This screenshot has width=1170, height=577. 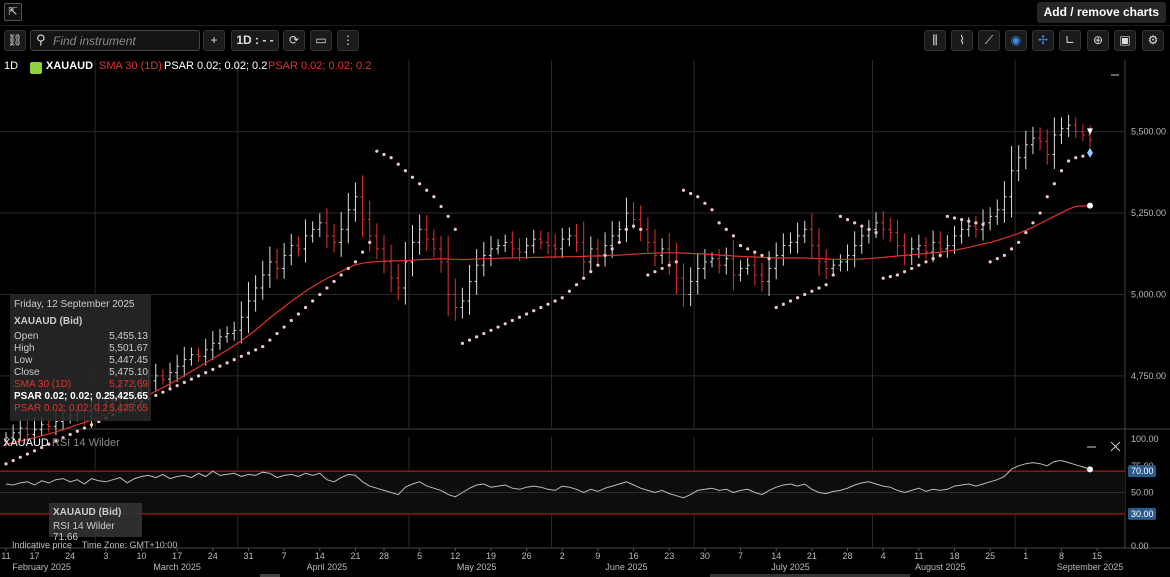 What do you see at coordinates (15, 40) in the screenshot?
I see `link-icon: ⛓` at bounding box center [15, 40].